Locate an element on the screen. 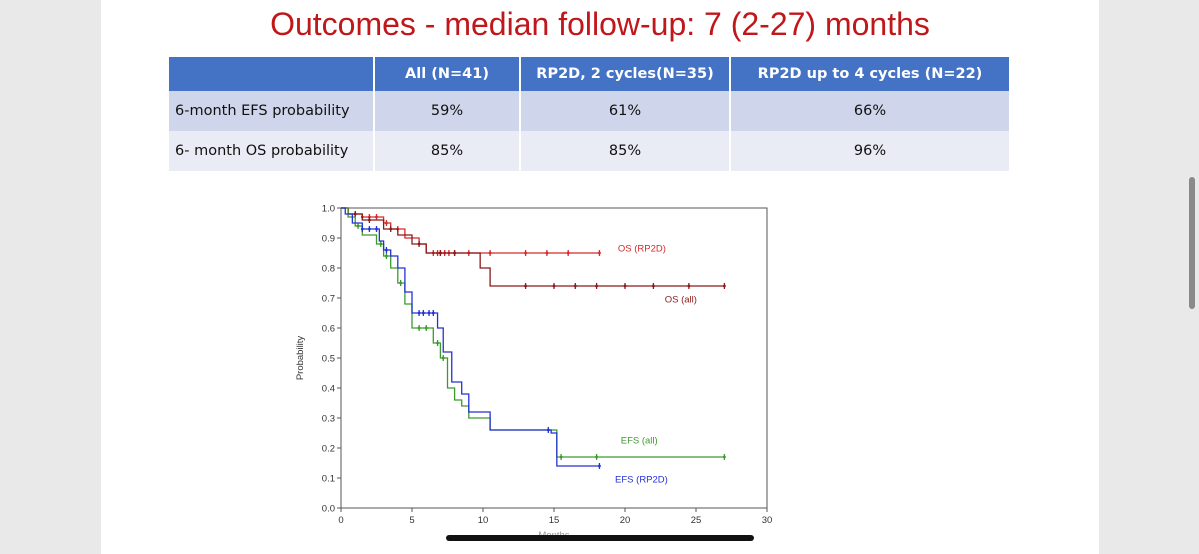  x-tick-label: 5 is located at coordinates (411, 520).